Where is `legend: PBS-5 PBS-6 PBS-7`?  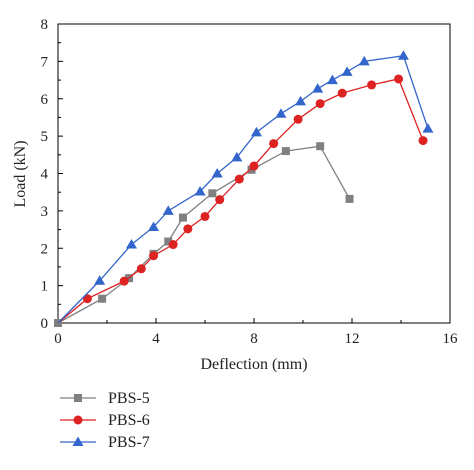 legend: PBS-5 PBS-6 PBS-7 is located at coordinates (105, 420).